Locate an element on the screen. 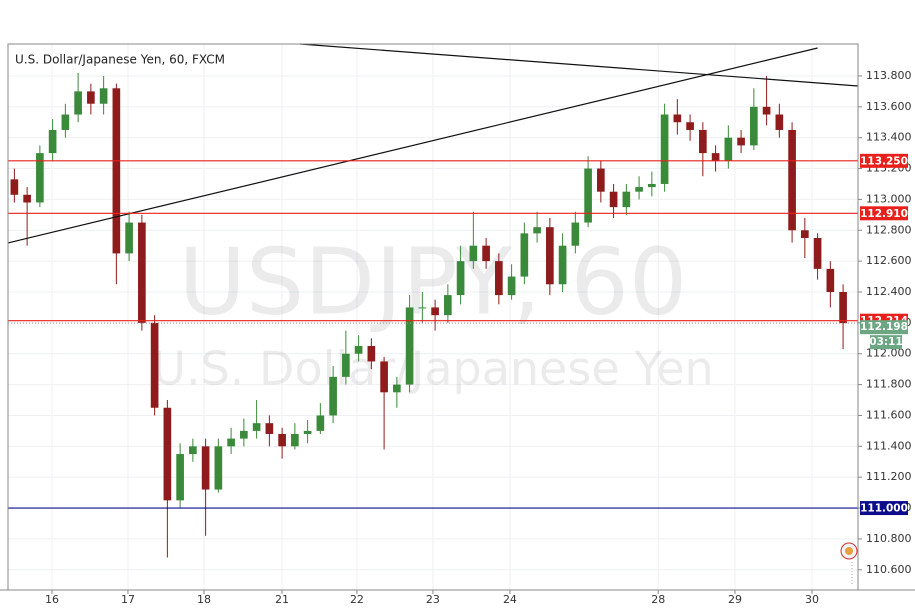 This screenshot has width=915, height=614. y-tick-label: 112.400 is located at coordinates (889, 291).